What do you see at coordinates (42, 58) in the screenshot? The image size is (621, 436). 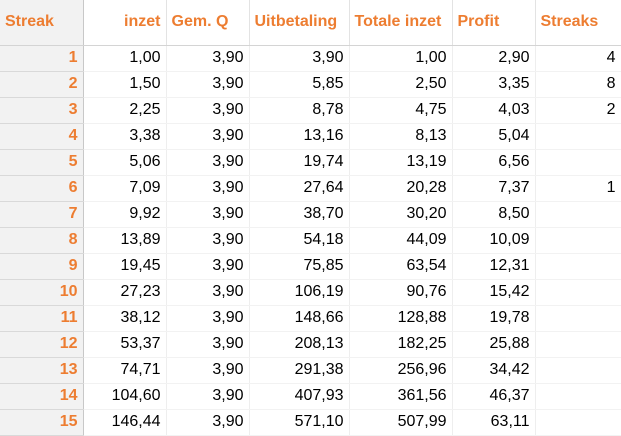 I see `row-streak-number: 1` at bounding box center [42, 58].